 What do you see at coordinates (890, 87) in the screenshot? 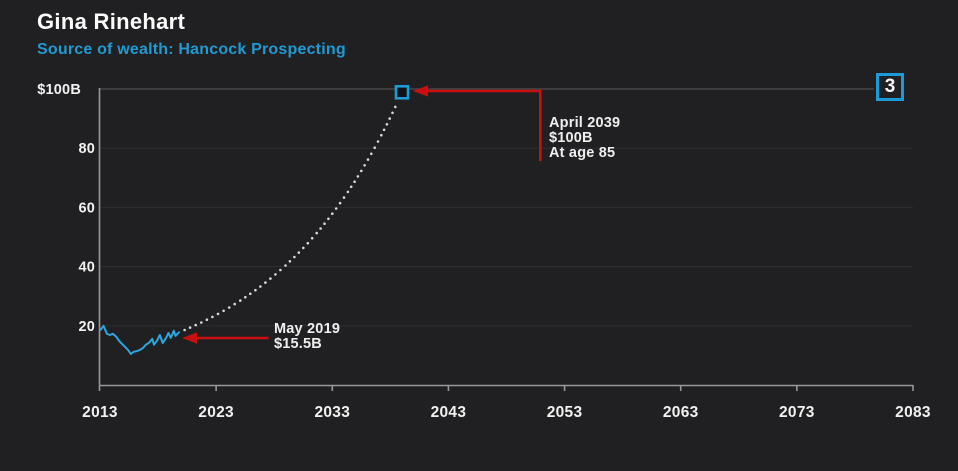
I see `slide-number-badge: 3` at bounding box center [890, 87].